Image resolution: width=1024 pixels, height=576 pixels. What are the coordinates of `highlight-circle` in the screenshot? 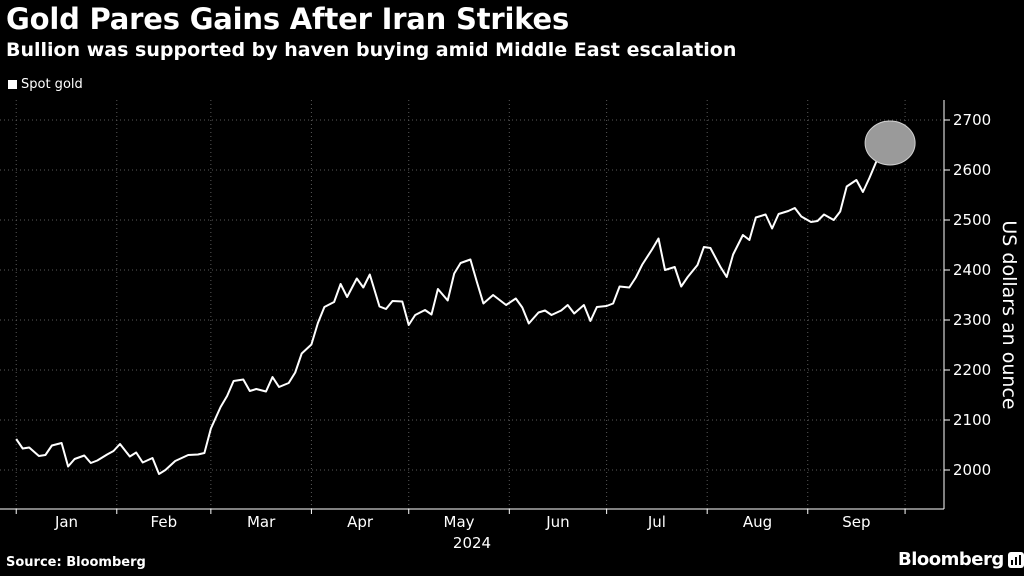 It's located at (890, 143).